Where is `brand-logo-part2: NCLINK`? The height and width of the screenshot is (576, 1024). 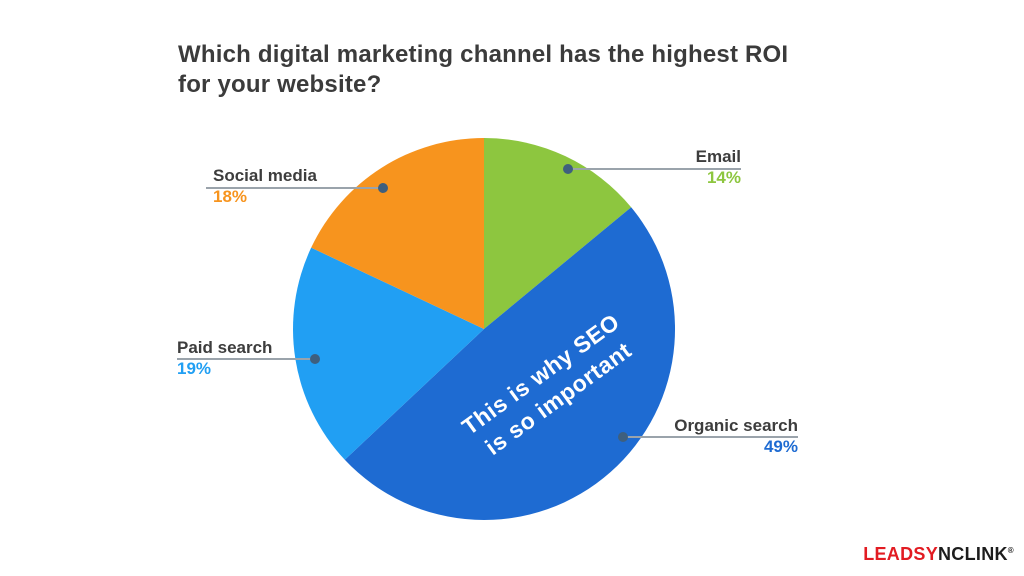 brand-logo-part2: NCLINK is located at coordinates (973, 554).